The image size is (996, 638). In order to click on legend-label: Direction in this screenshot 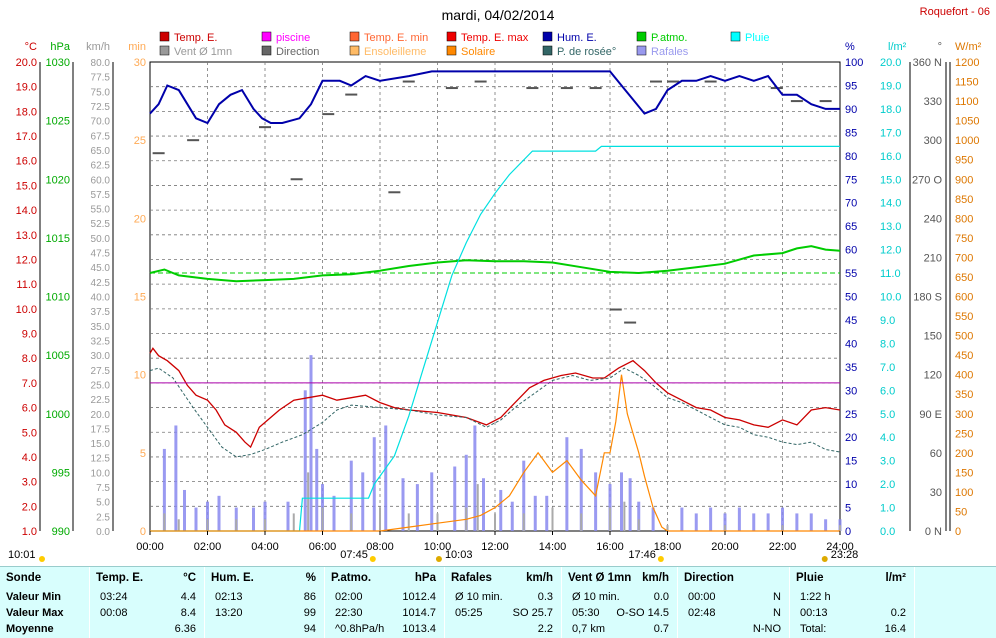, I will do `click(297, 52)`.